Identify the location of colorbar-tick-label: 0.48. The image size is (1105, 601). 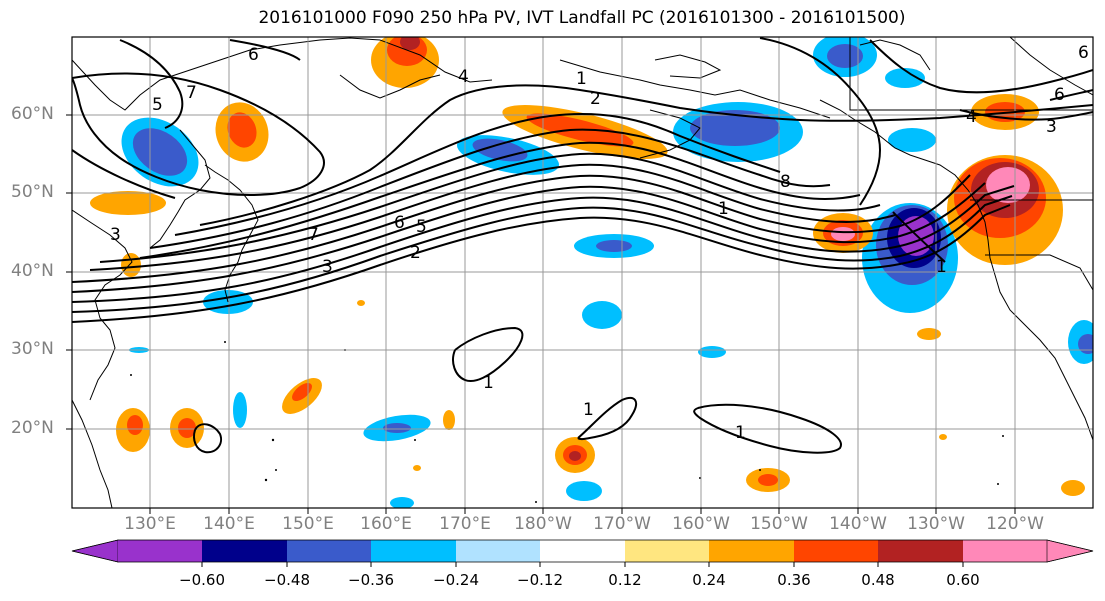
(878, 580).